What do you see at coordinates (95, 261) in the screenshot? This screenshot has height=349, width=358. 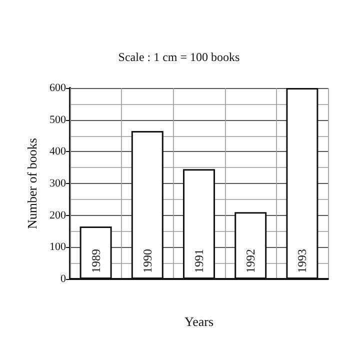 I see `x-tick-label: 1989` at bounding box center [95, 261].